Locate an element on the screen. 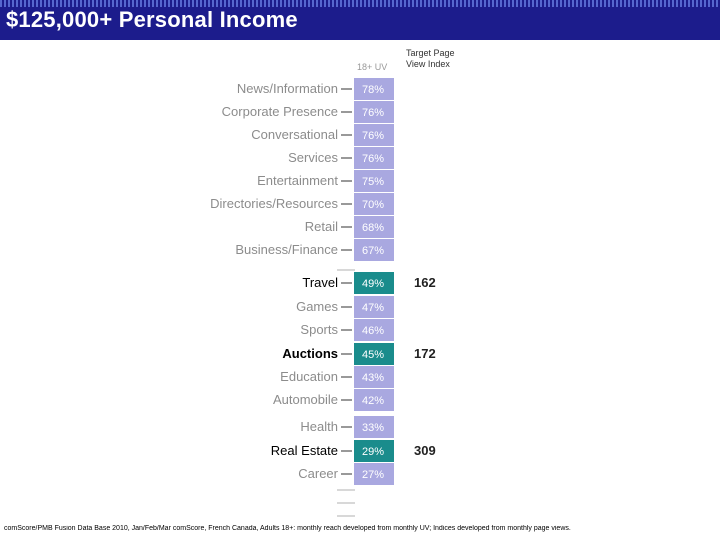  bar-sports is located at coordinates (374, 330).